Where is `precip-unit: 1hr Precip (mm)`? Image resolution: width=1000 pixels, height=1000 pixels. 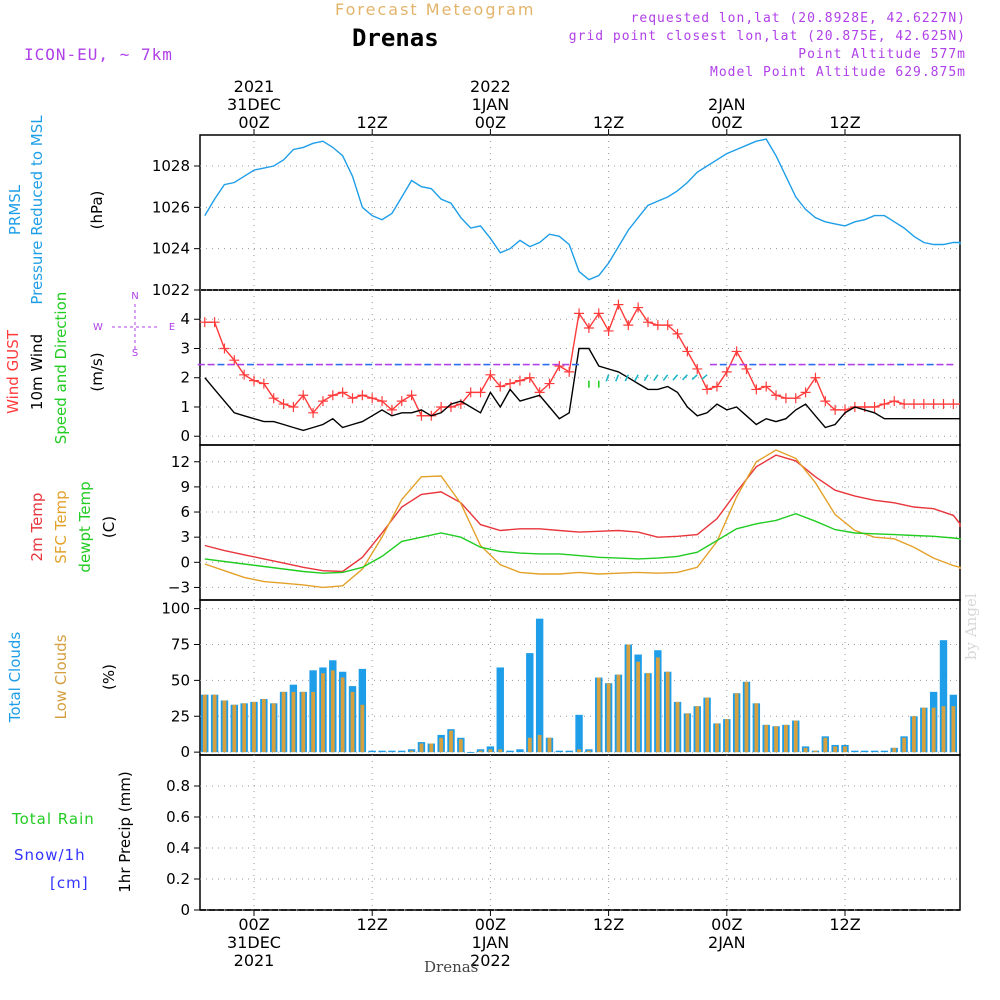 precip-unit: 1hr Precip (mm) is located at coordinates (125, 831).